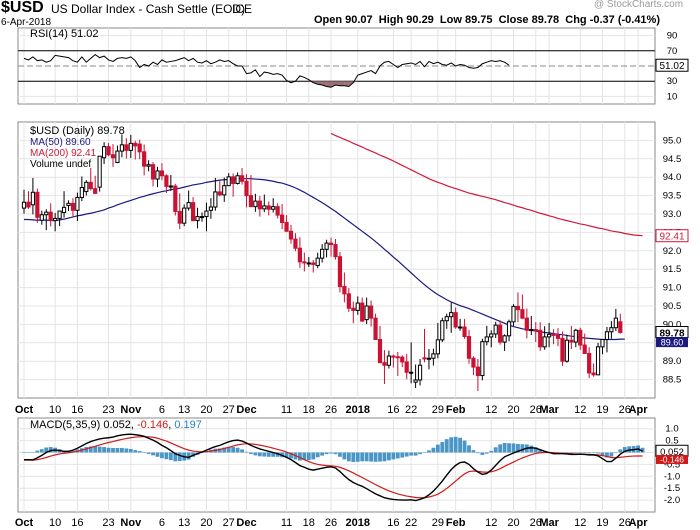  What do you see at coordinates (61, 164) in the screenshot?
I see `volume-legend: Volume undef` at bounding box center [61, 164].